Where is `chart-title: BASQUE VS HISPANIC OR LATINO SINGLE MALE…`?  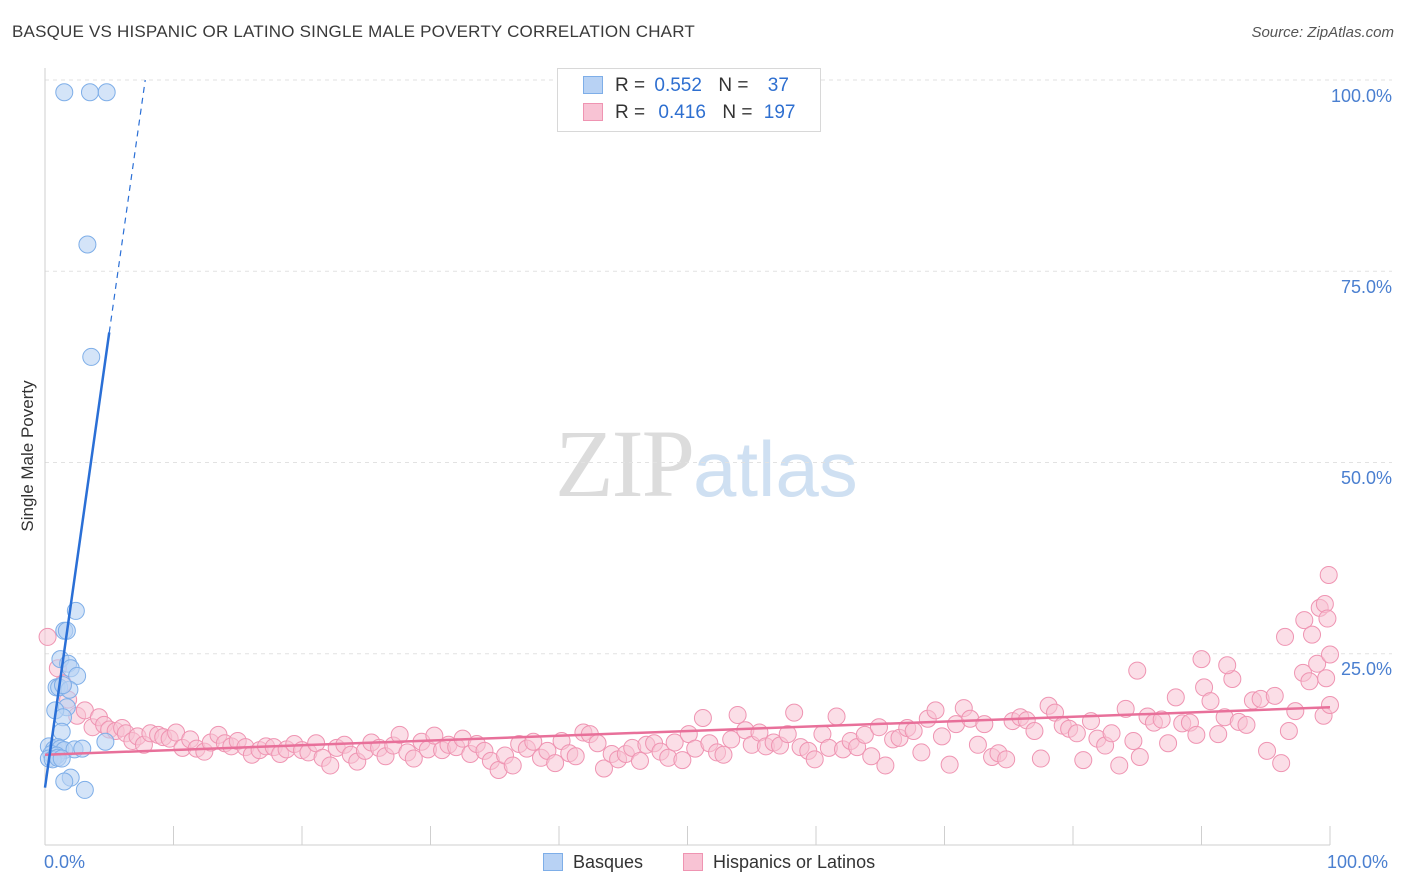 chart-title: BASQUE VS HISPANIC OR LATINO SINGLE MALE… is located at coordinates (353, 31).